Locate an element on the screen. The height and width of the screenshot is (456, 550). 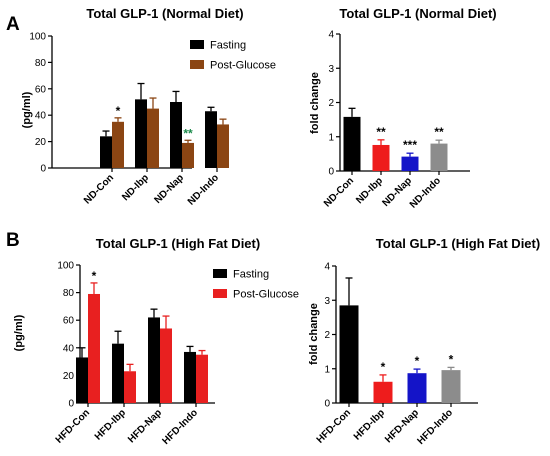
x-tick-label: ND-Ibp is located at coordinates (135, 187).